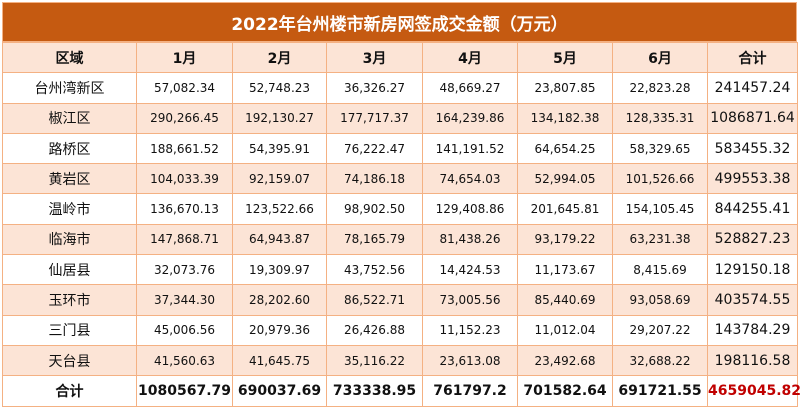 The image size is (800, 408). Describe the element at coordinates (279, 239) in the screenshot. I see `value-cell: 64,943.87` at that location.